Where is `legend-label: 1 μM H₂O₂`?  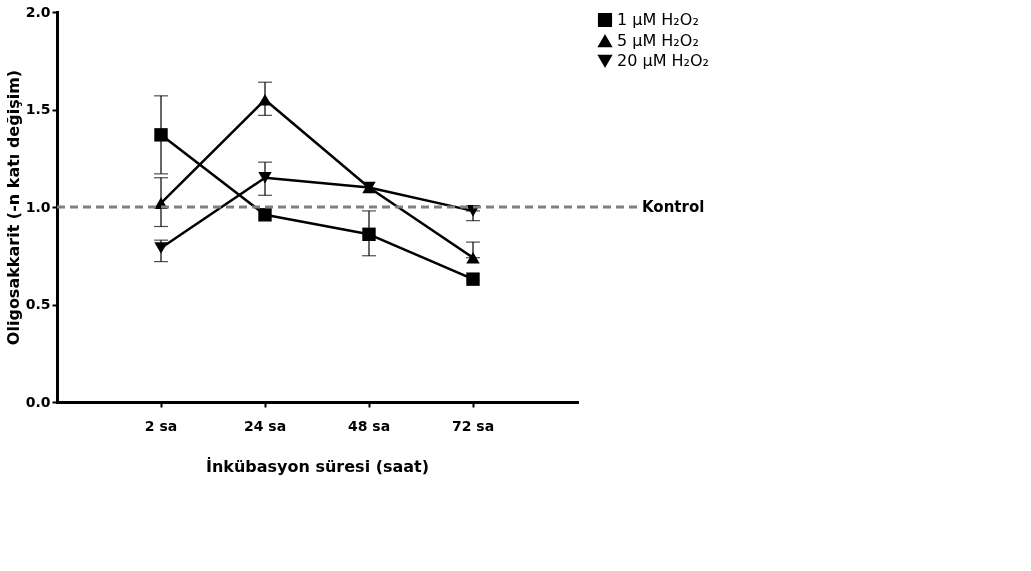 legend-label: 1 μM H₂O₂ is located at coordinates (658, 19).